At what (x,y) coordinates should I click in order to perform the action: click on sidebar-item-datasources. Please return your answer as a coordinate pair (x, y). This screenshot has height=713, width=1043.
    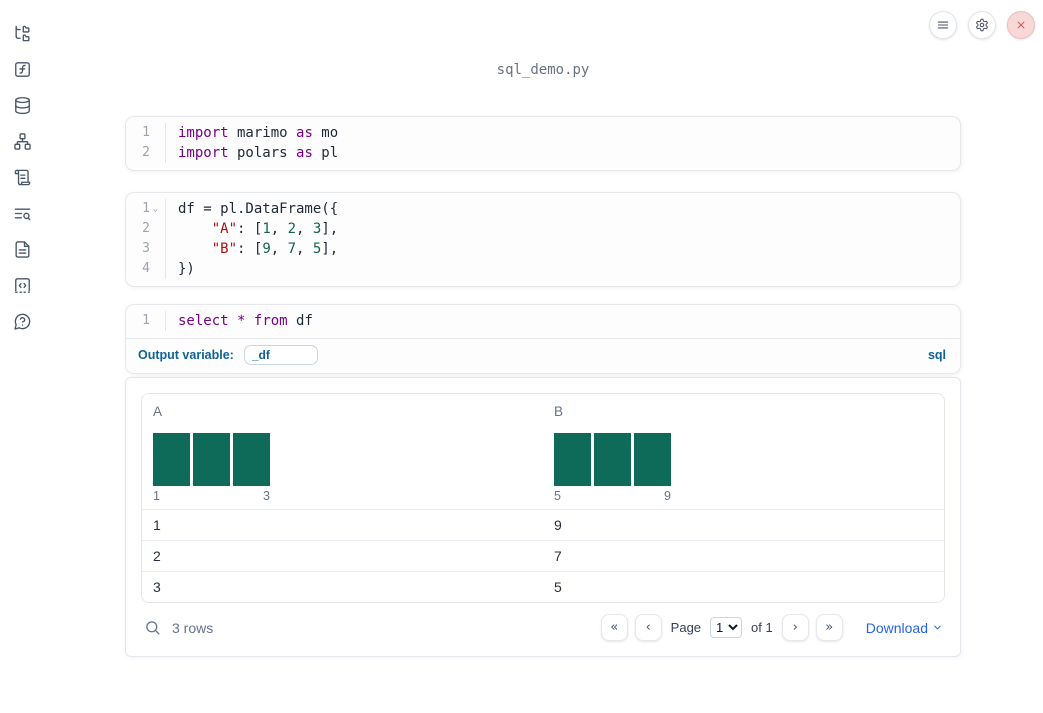
    Looking at the image, I should click on (22, 105).